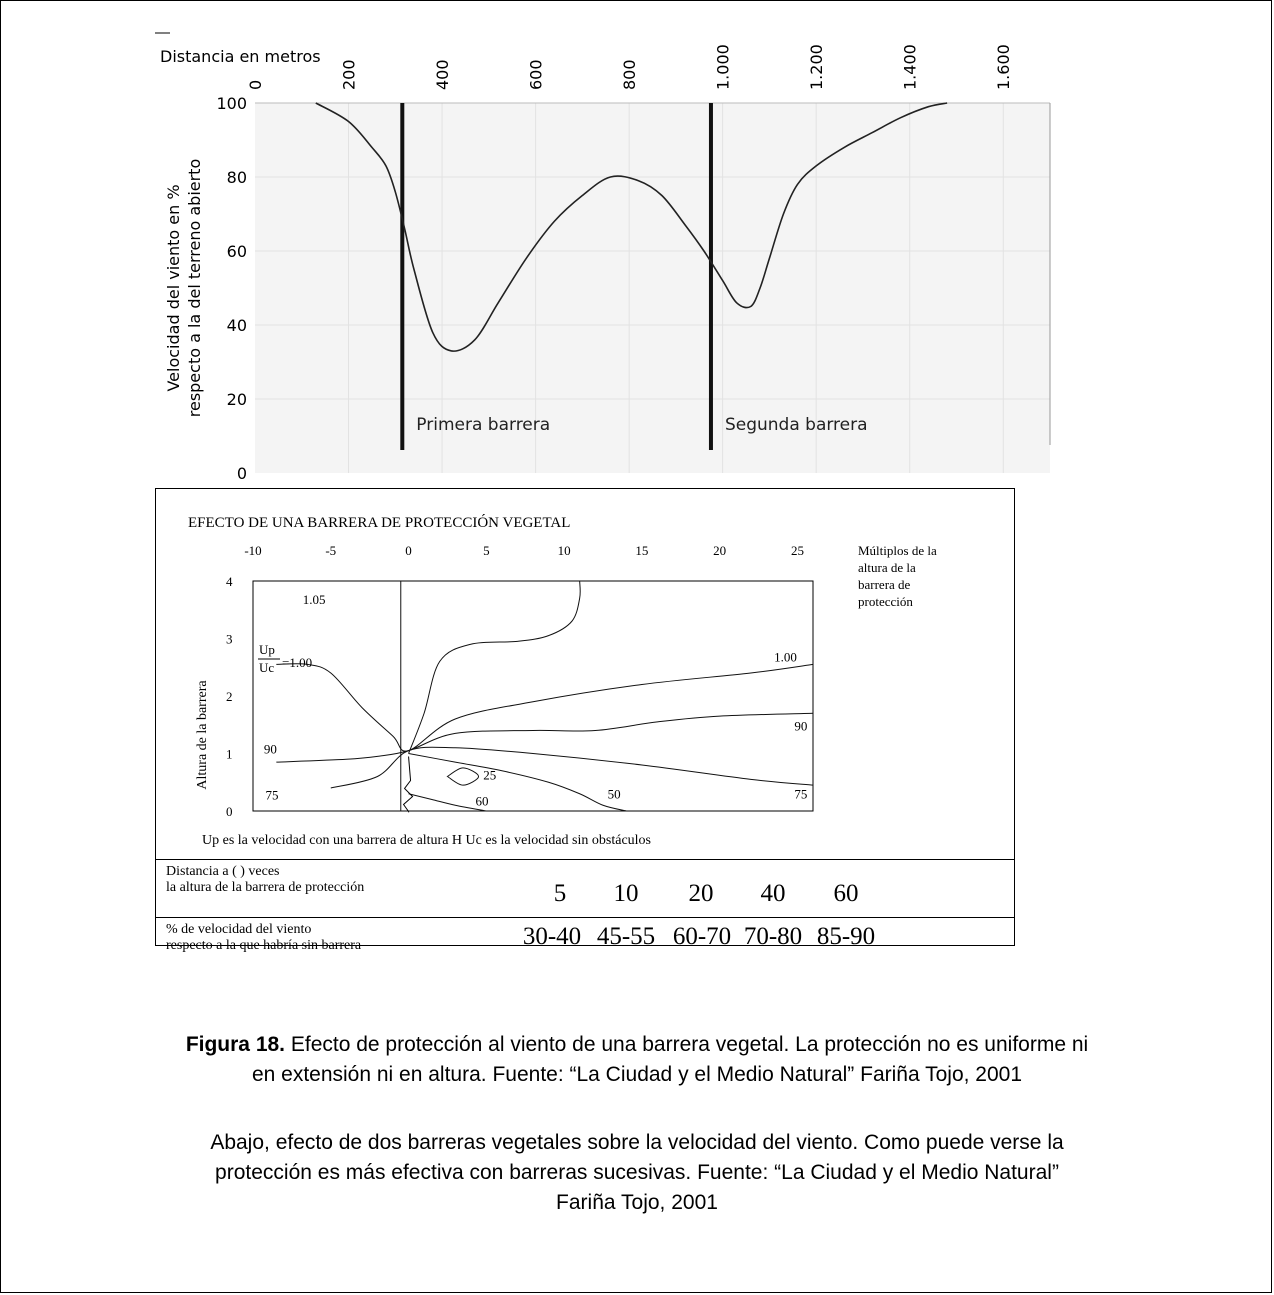 The image size is (1274, 1295). What do you see at coordinates (255, 85) in the screenshot?
I see `x-tick-label: 0` at bounding box center [255, 85].